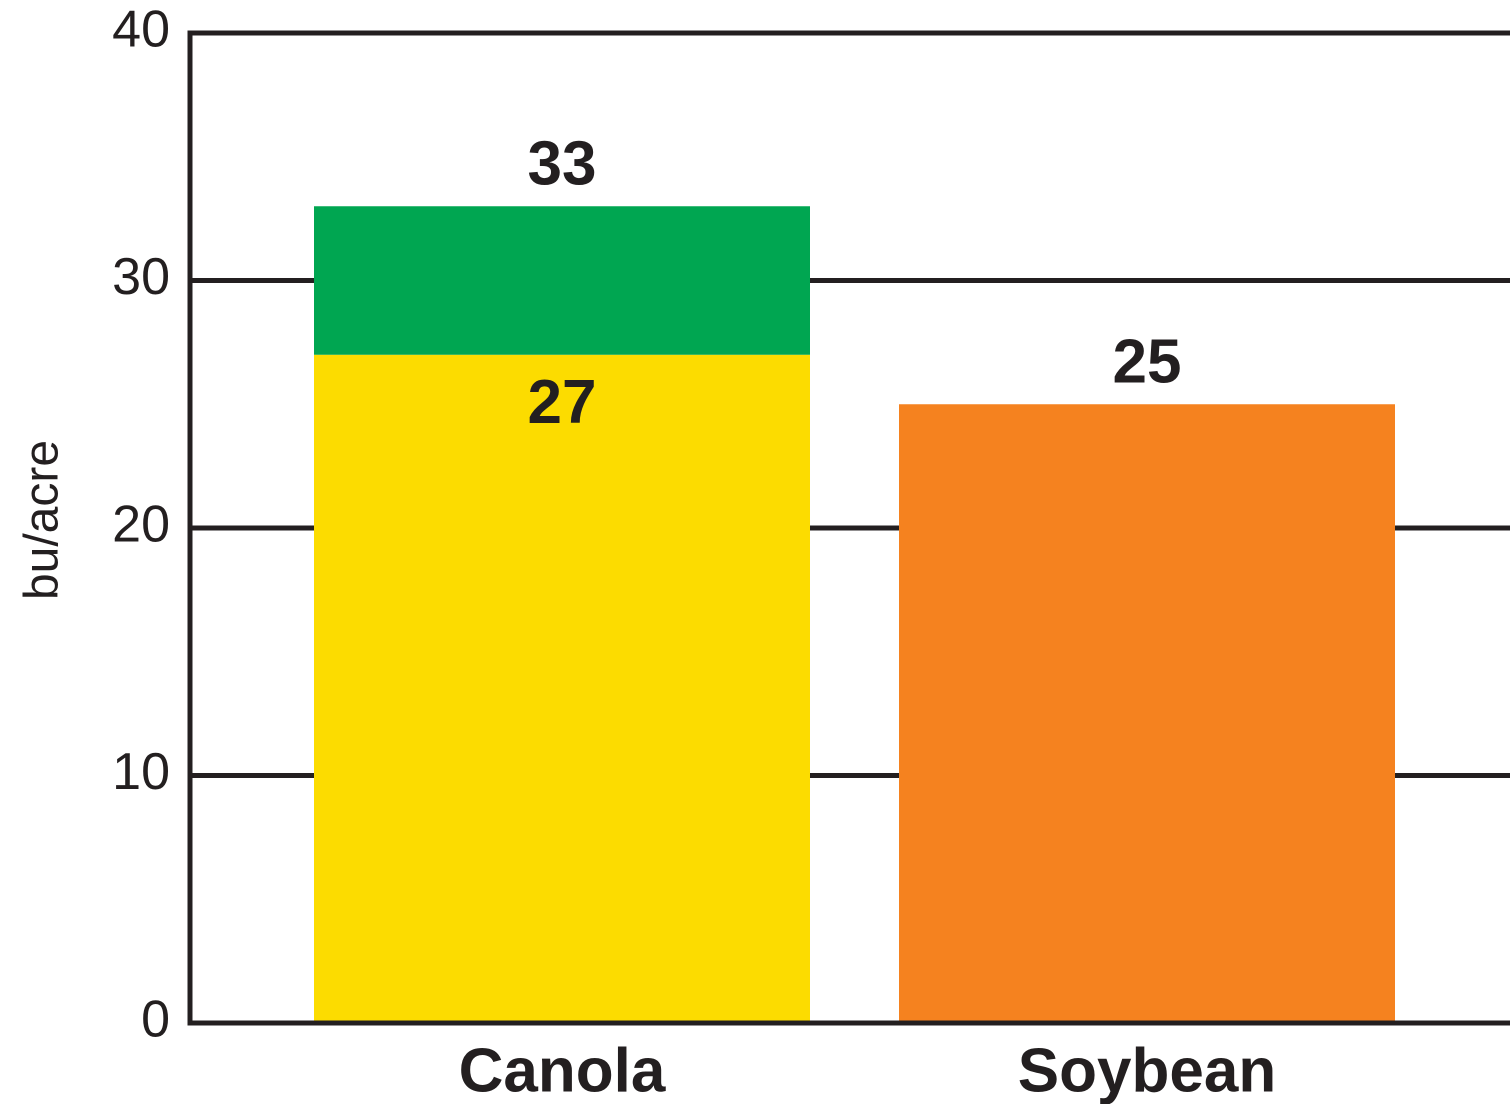 This screenshot has height=1104, width=1510. I want to click on y-tick-label: 40, so click(141, 30).